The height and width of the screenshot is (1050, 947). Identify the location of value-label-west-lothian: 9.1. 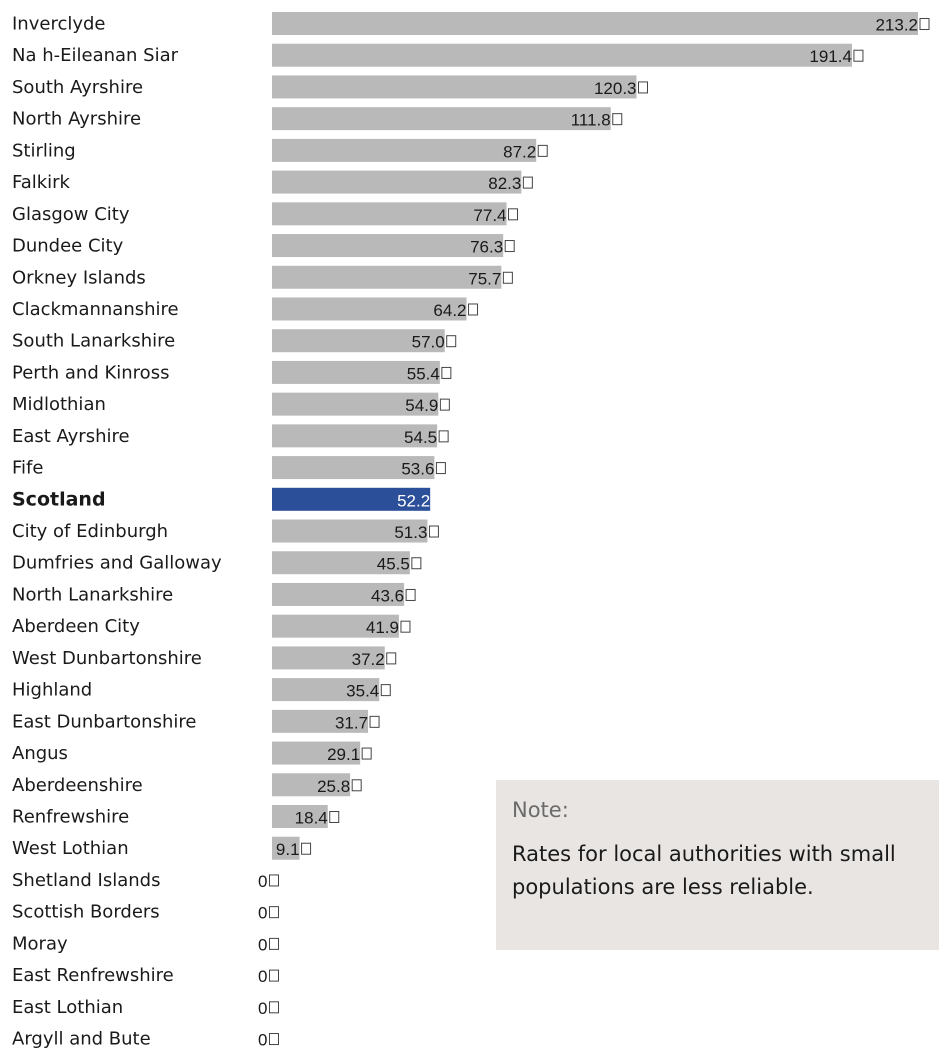
(288, 849).